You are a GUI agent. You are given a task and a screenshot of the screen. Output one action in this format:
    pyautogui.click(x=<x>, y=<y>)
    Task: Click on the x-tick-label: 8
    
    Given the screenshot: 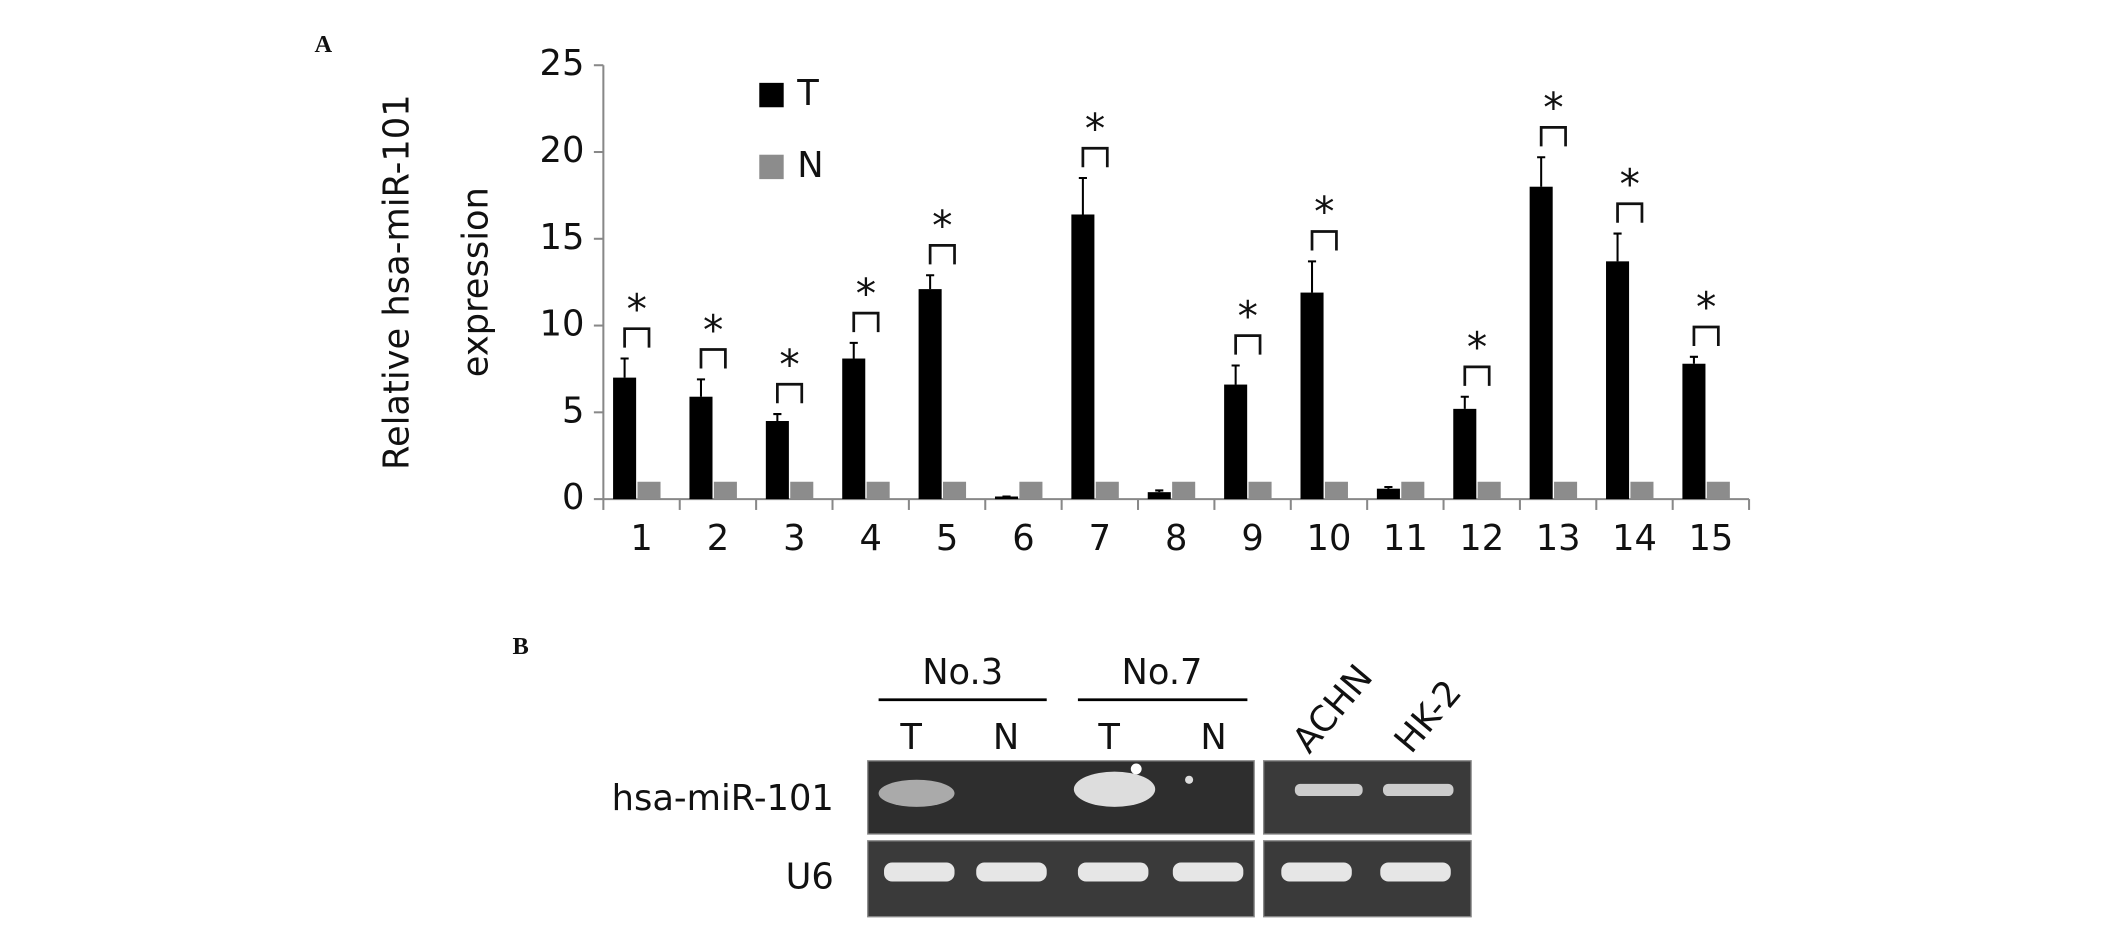 What is the action you would take?
    pyautogui.click(x=1176, y=538)
    